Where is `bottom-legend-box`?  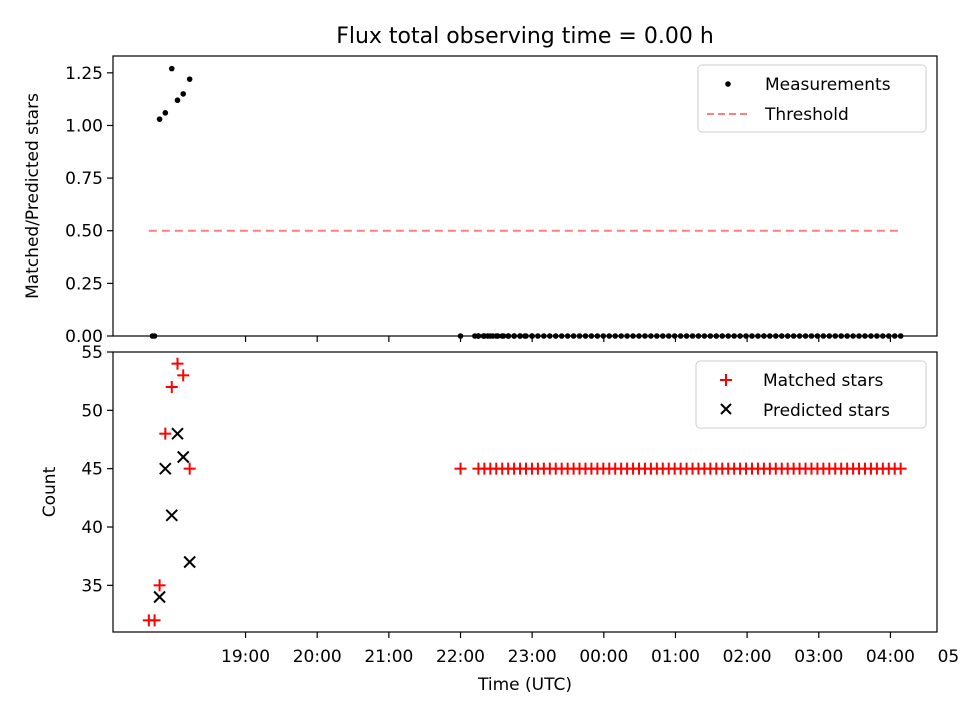
bottom-legend-box is located at coordinates (811, 394).